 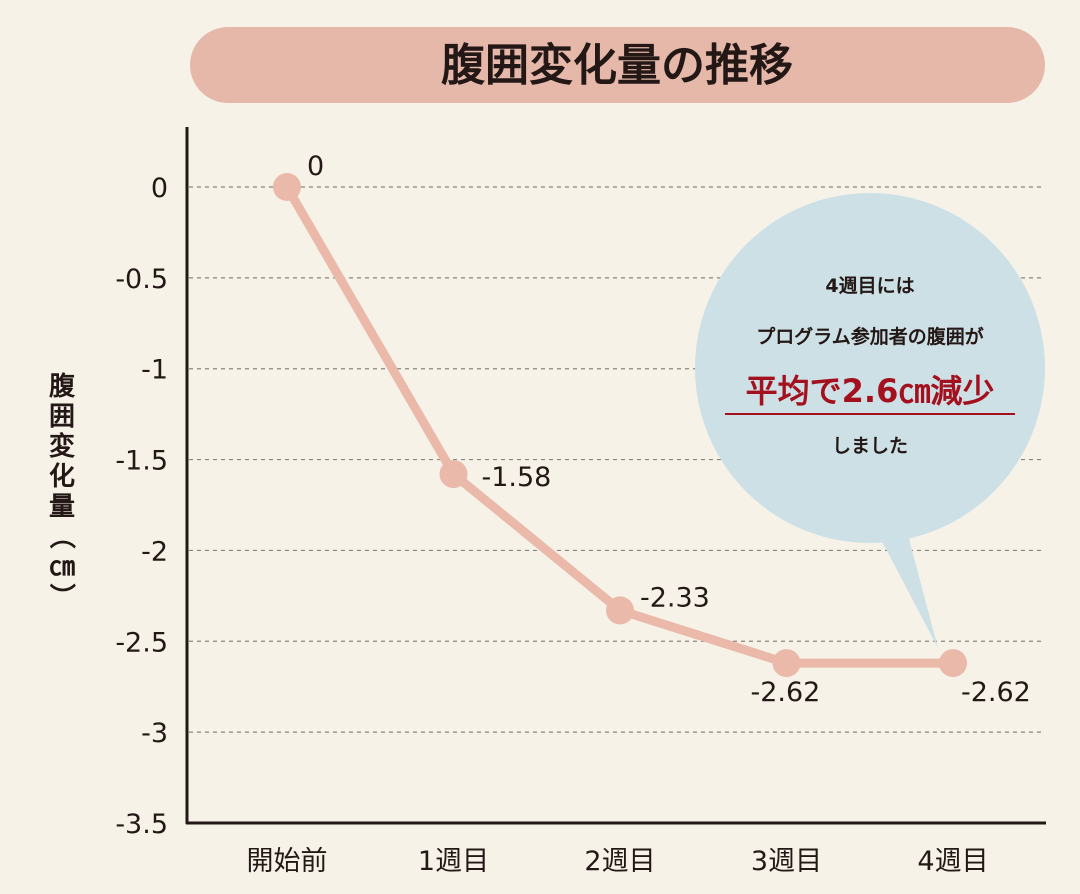 I want to click on y-tick-labels: 0 -0.5 -1 -1.5 -2 -2.5 -3 -3.5, so click(x=141, y=506).